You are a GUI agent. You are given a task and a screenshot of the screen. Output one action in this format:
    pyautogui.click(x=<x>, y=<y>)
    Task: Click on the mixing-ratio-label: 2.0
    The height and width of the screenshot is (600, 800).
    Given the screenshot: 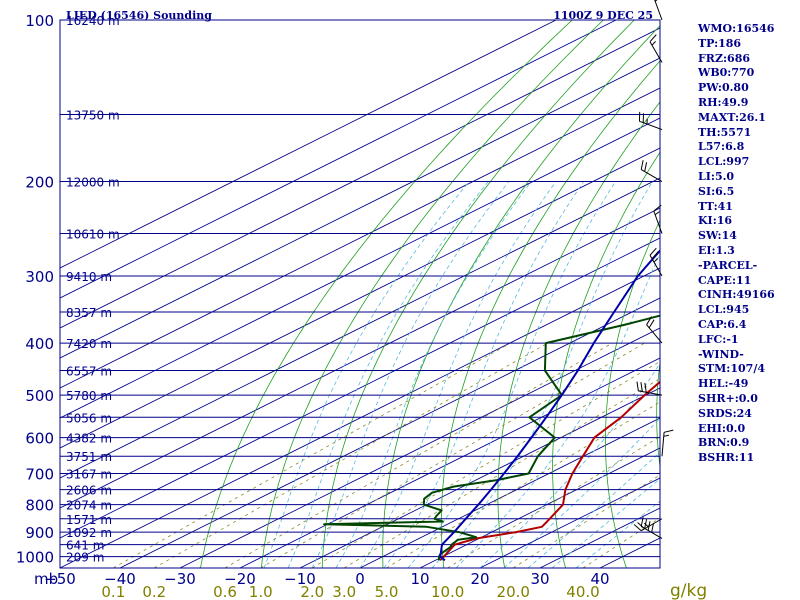 What is the action you would take?
    pyautogui.click(x=312, y=591)
    